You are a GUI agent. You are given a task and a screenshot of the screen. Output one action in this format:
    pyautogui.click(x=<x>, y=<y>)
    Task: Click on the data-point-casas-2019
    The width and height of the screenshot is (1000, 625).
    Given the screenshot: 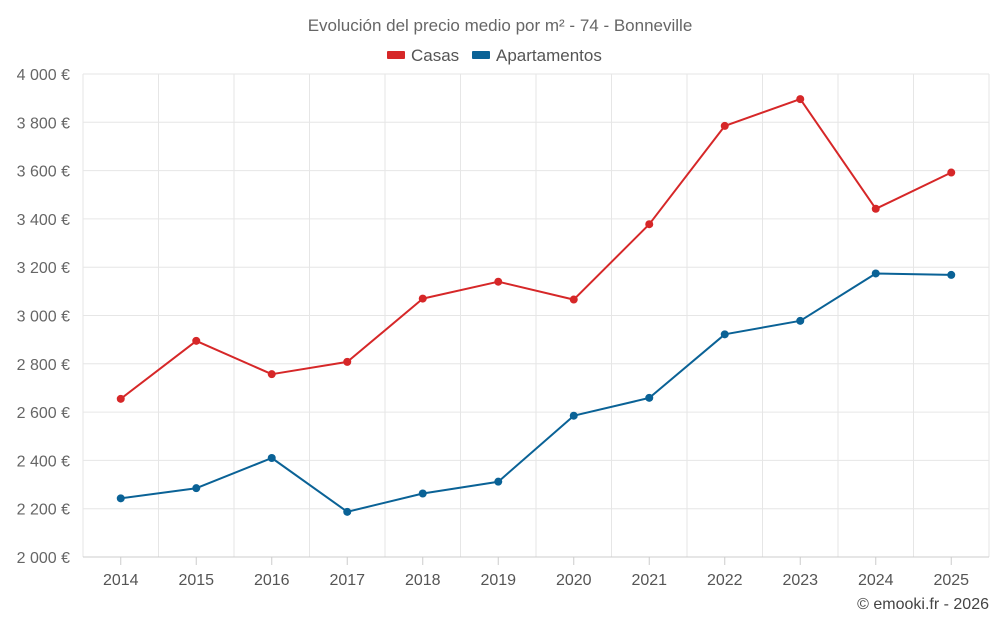 What is the action you would take?
    pyautogui.click(x=498, y=281)
    